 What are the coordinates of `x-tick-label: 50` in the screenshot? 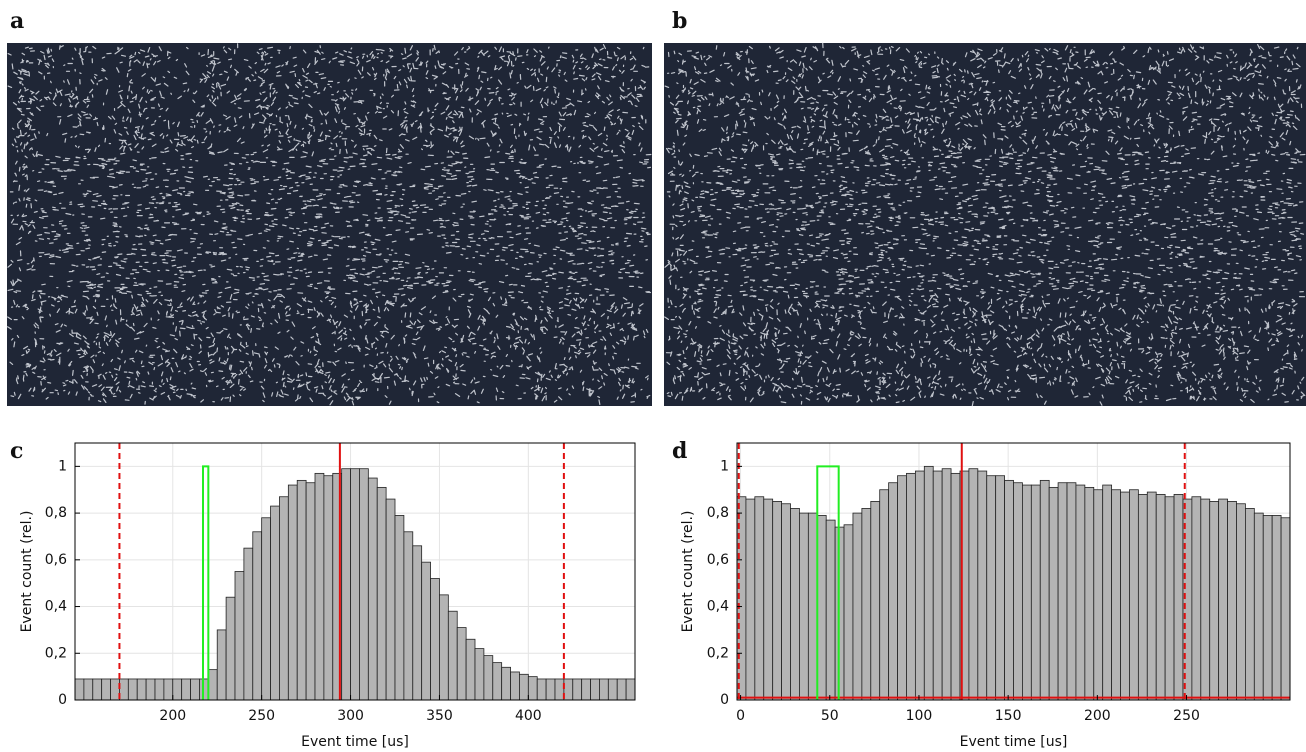 It's located at (830, 716).